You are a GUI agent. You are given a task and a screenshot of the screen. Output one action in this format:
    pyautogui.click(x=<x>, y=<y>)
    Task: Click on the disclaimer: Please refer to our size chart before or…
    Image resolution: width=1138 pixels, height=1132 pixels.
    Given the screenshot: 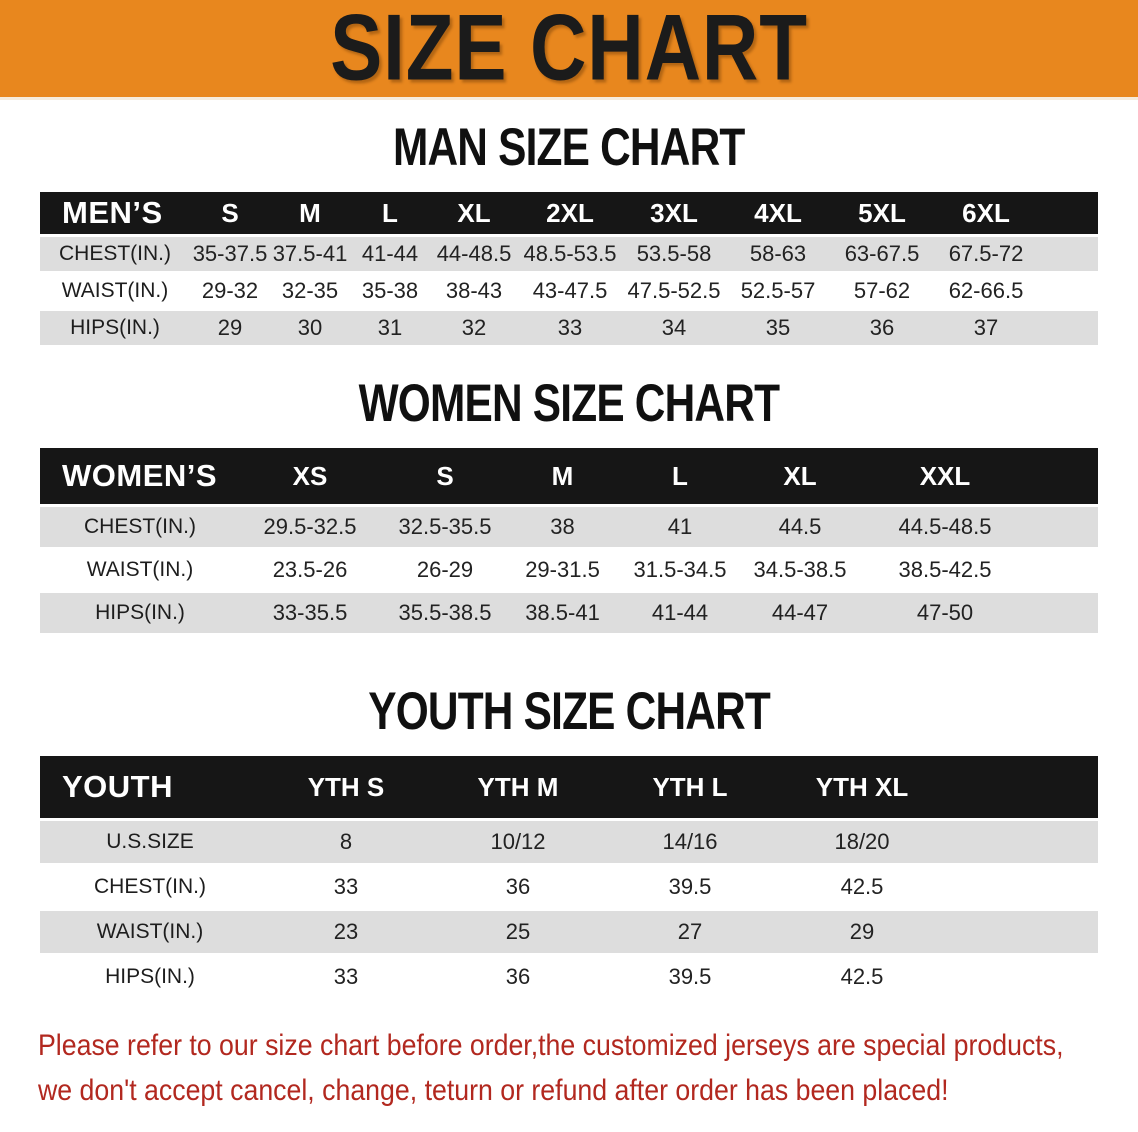 What is the action you would take?
    pyautogui.click(x=569, y=1068)
    